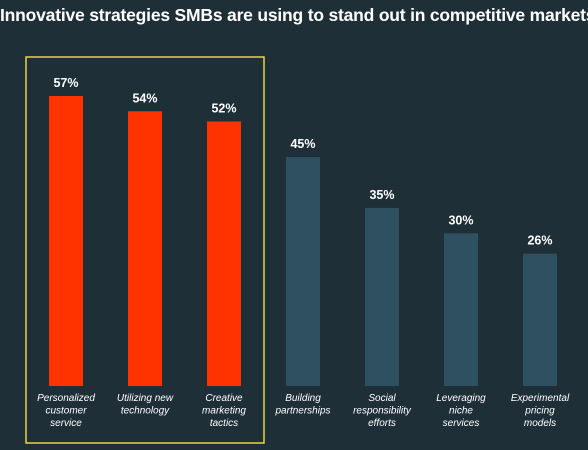 The image size is (588, 450). What do you see at coordinates (460, 220) in the screenshot?
I see `value-label-5: 30%` at bounding box center [460, 220].